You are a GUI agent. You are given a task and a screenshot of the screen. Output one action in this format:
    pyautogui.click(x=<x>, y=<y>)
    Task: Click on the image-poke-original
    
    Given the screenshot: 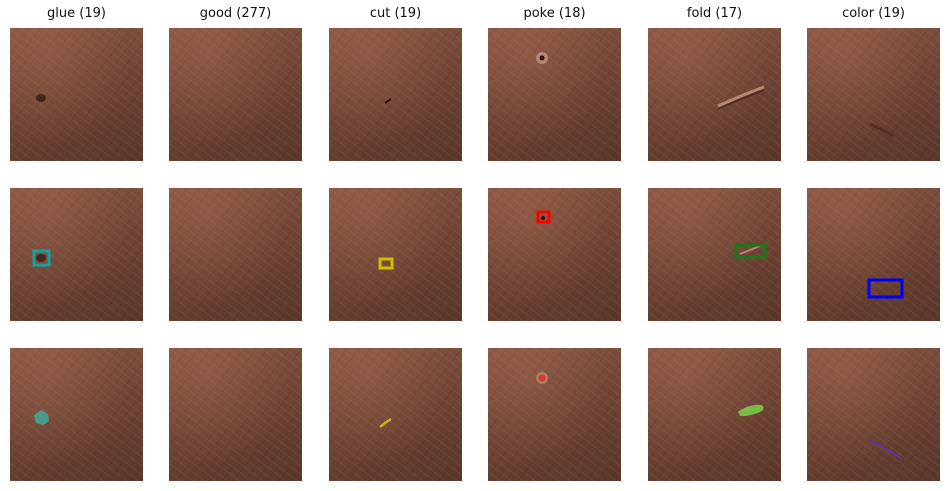 What is the action you would take?
    pyautogui.click(x=554, y=94)
    